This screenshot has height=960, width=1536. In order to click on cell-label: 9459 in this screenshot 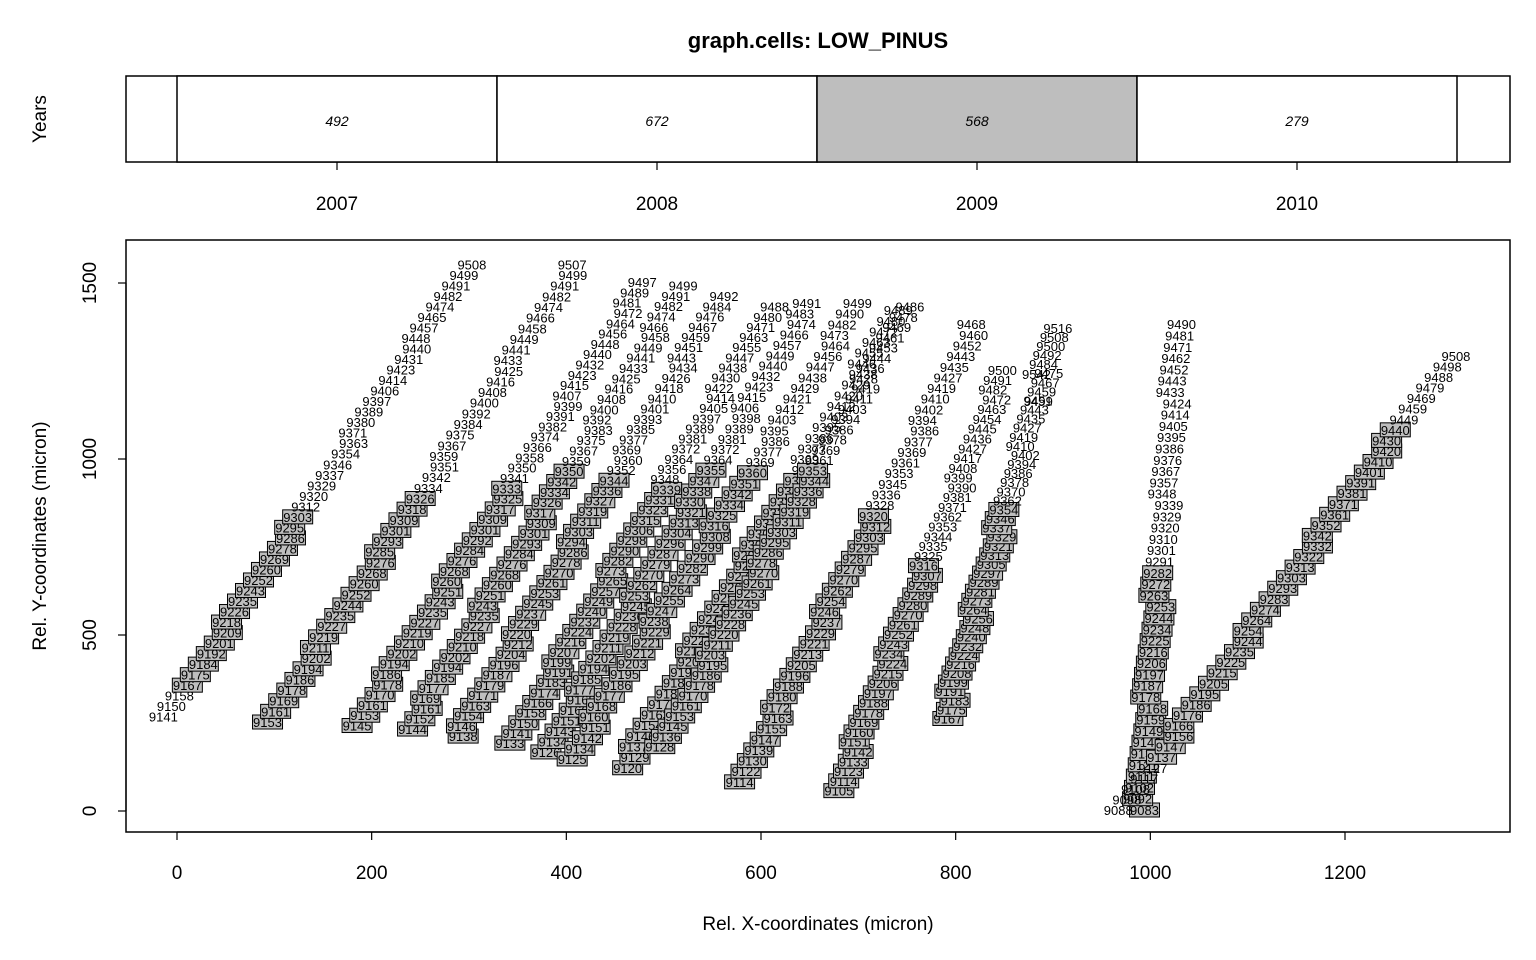, I will do `click(1412, 409)`.